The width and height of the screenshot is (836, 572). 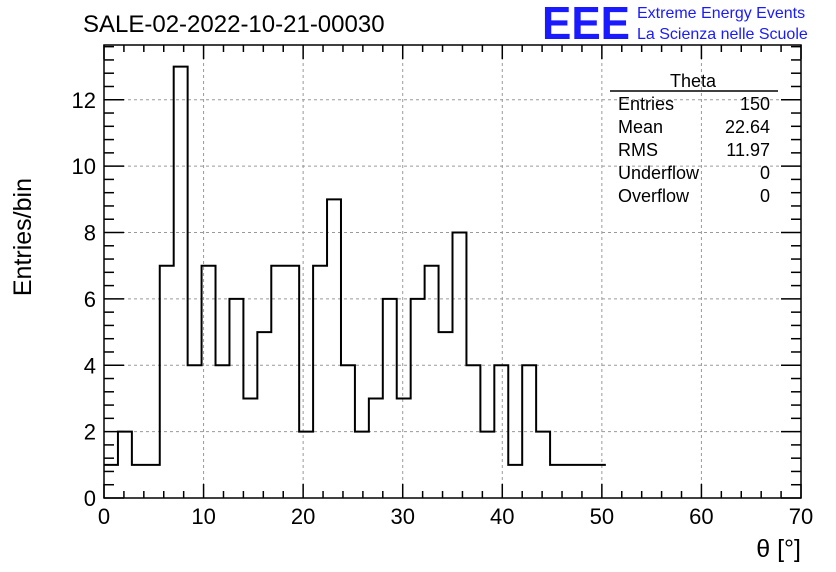 I want to click on x-tick-label: 50, so click(x=602, y=516).